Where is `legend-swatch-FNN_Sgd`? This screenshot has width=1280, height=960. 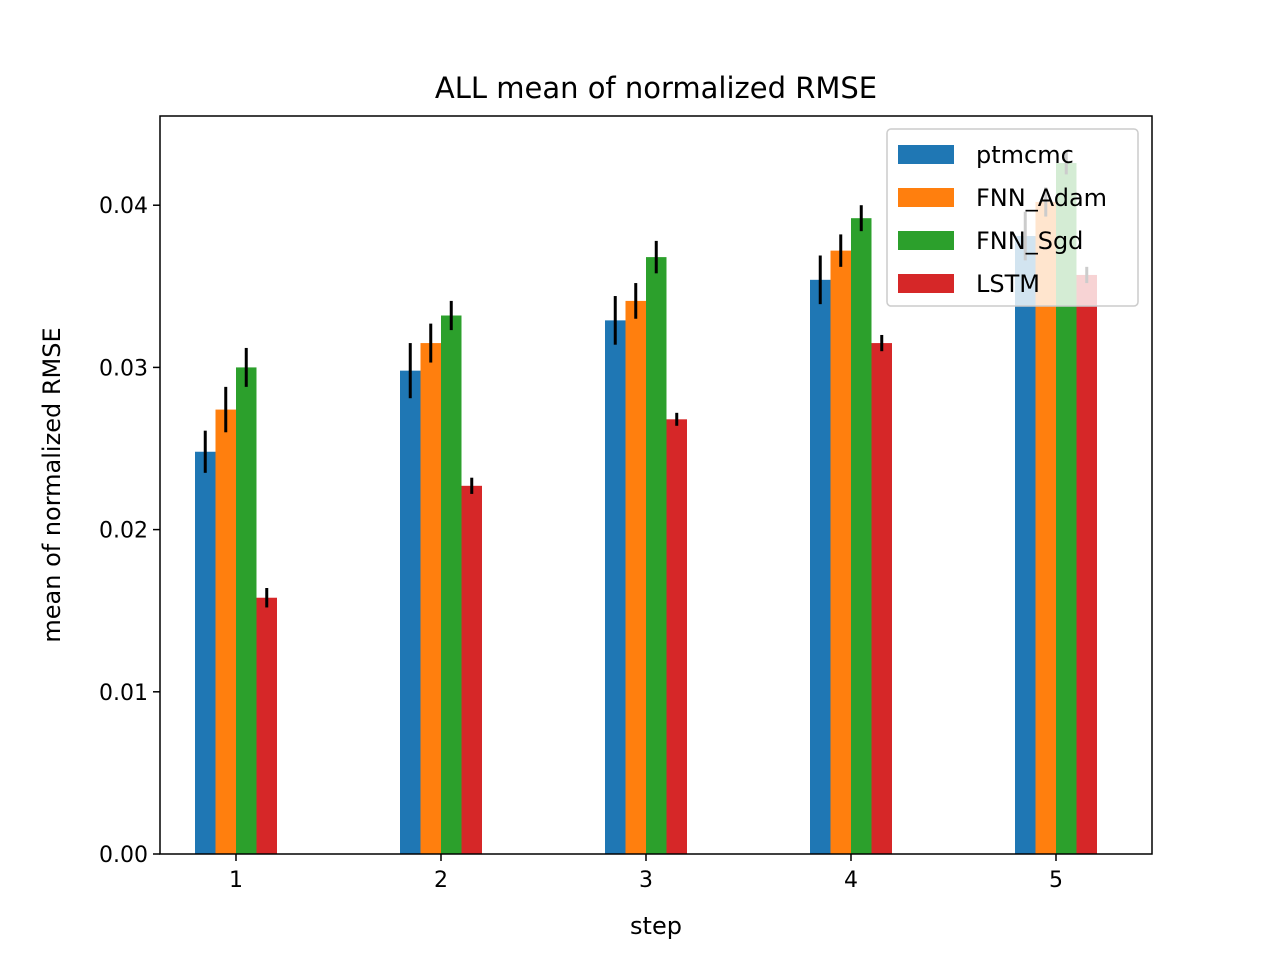
legend-swatch-FNN_Sgd is located at coordinates (926, 240).